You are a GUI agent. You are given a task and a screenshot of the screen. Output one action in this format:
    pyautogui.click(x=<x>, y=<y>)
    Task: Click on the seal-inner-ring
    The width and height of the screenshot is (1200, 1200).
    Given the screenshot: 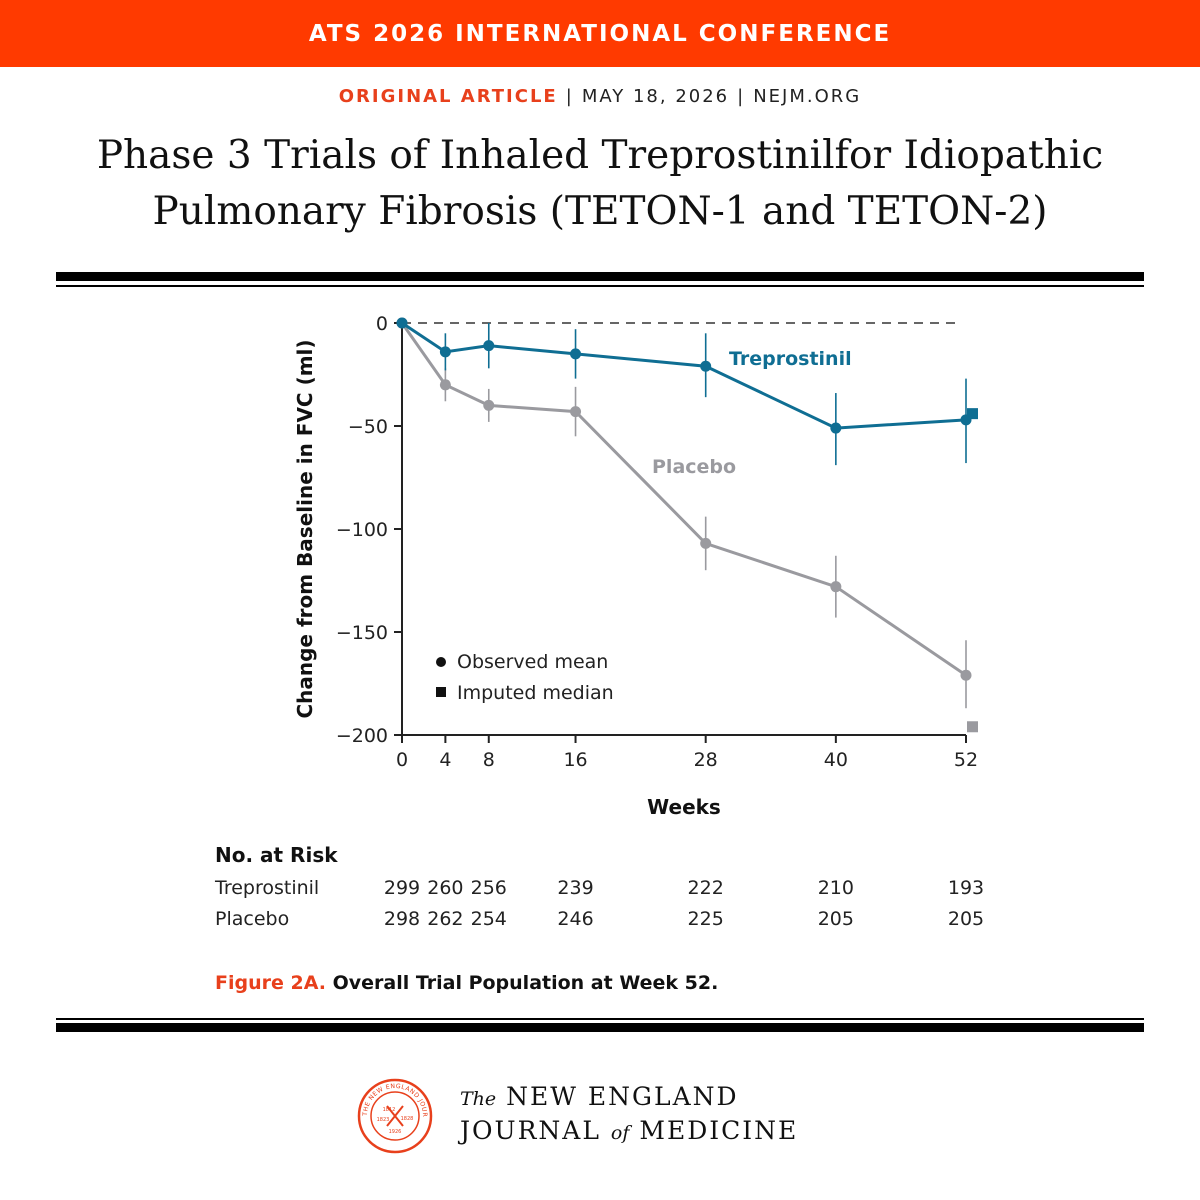 What is the action you would take?
    pyautogui.click(x=395, y=1116)
    